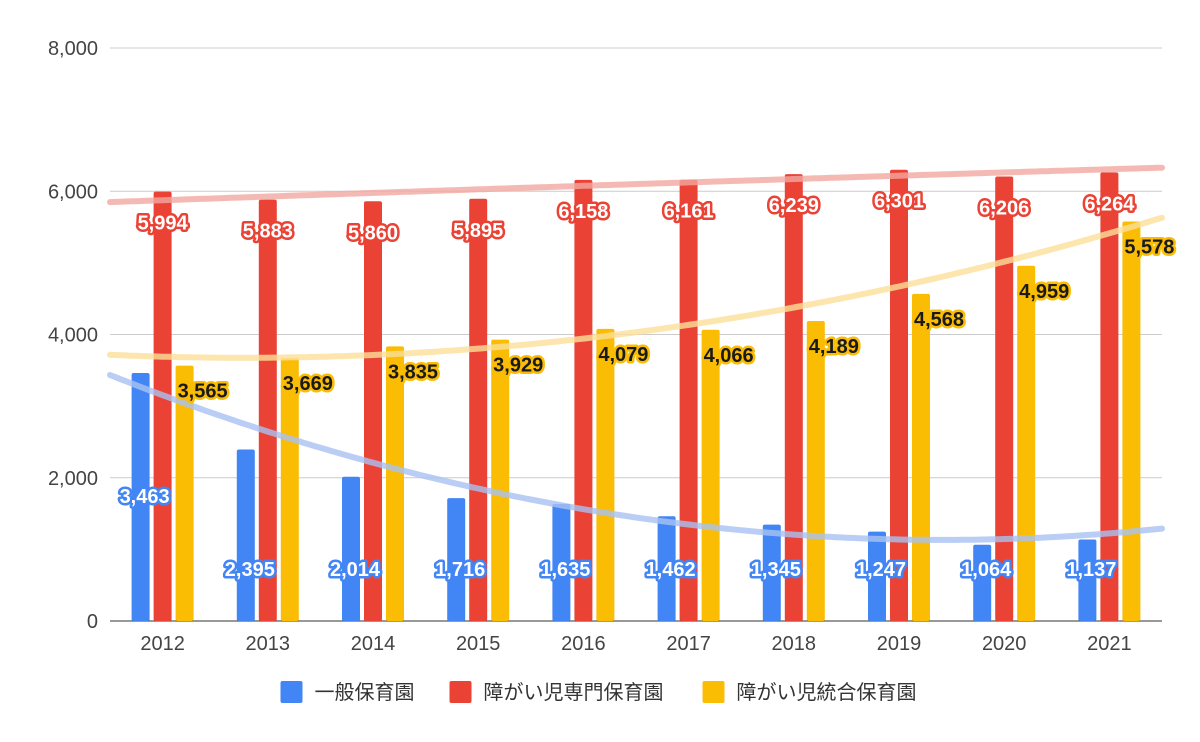  I want to click on data-label: 6,264, so click(1109, 204).